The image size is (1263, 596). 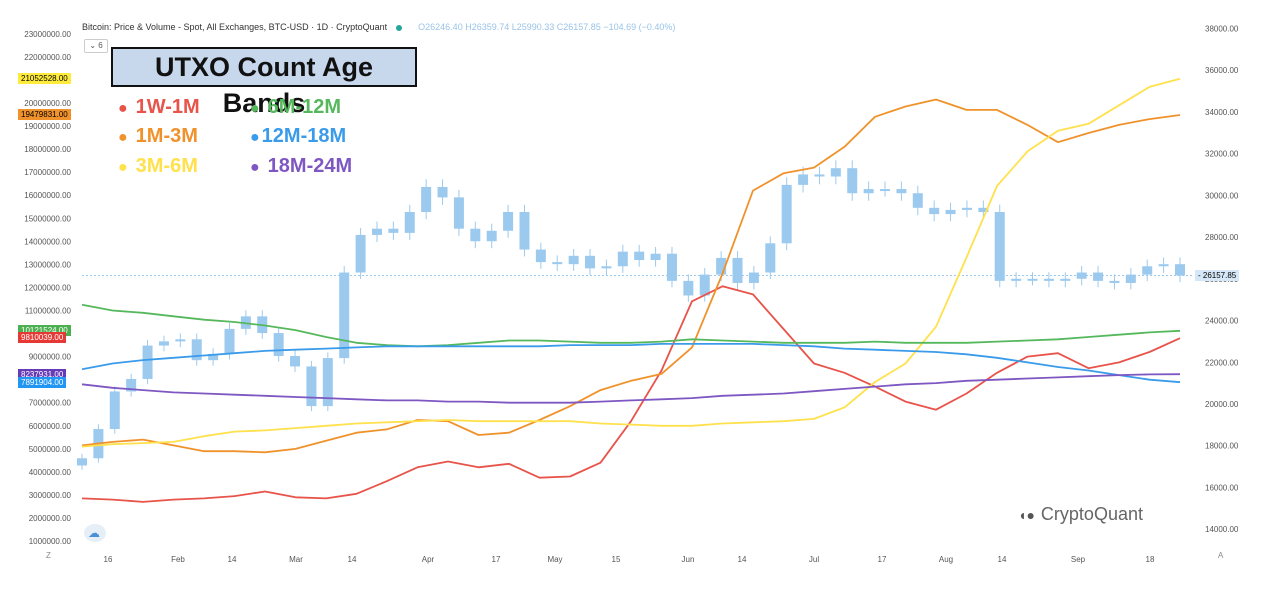 I want to click on left-tick-label: 7000000.00, so click(x=50, y=403).